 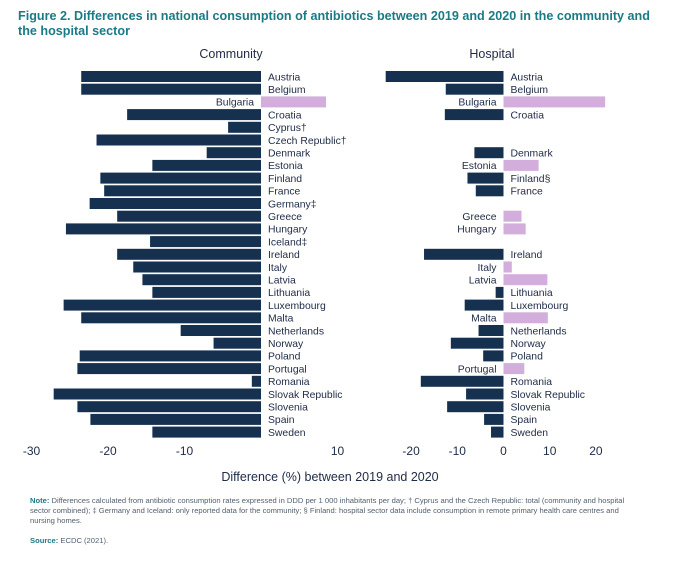 What do you see at coordinates (464, 254) in the screenshot?
I see `hospital-bar-ireland` at bounding box center [464, 254].